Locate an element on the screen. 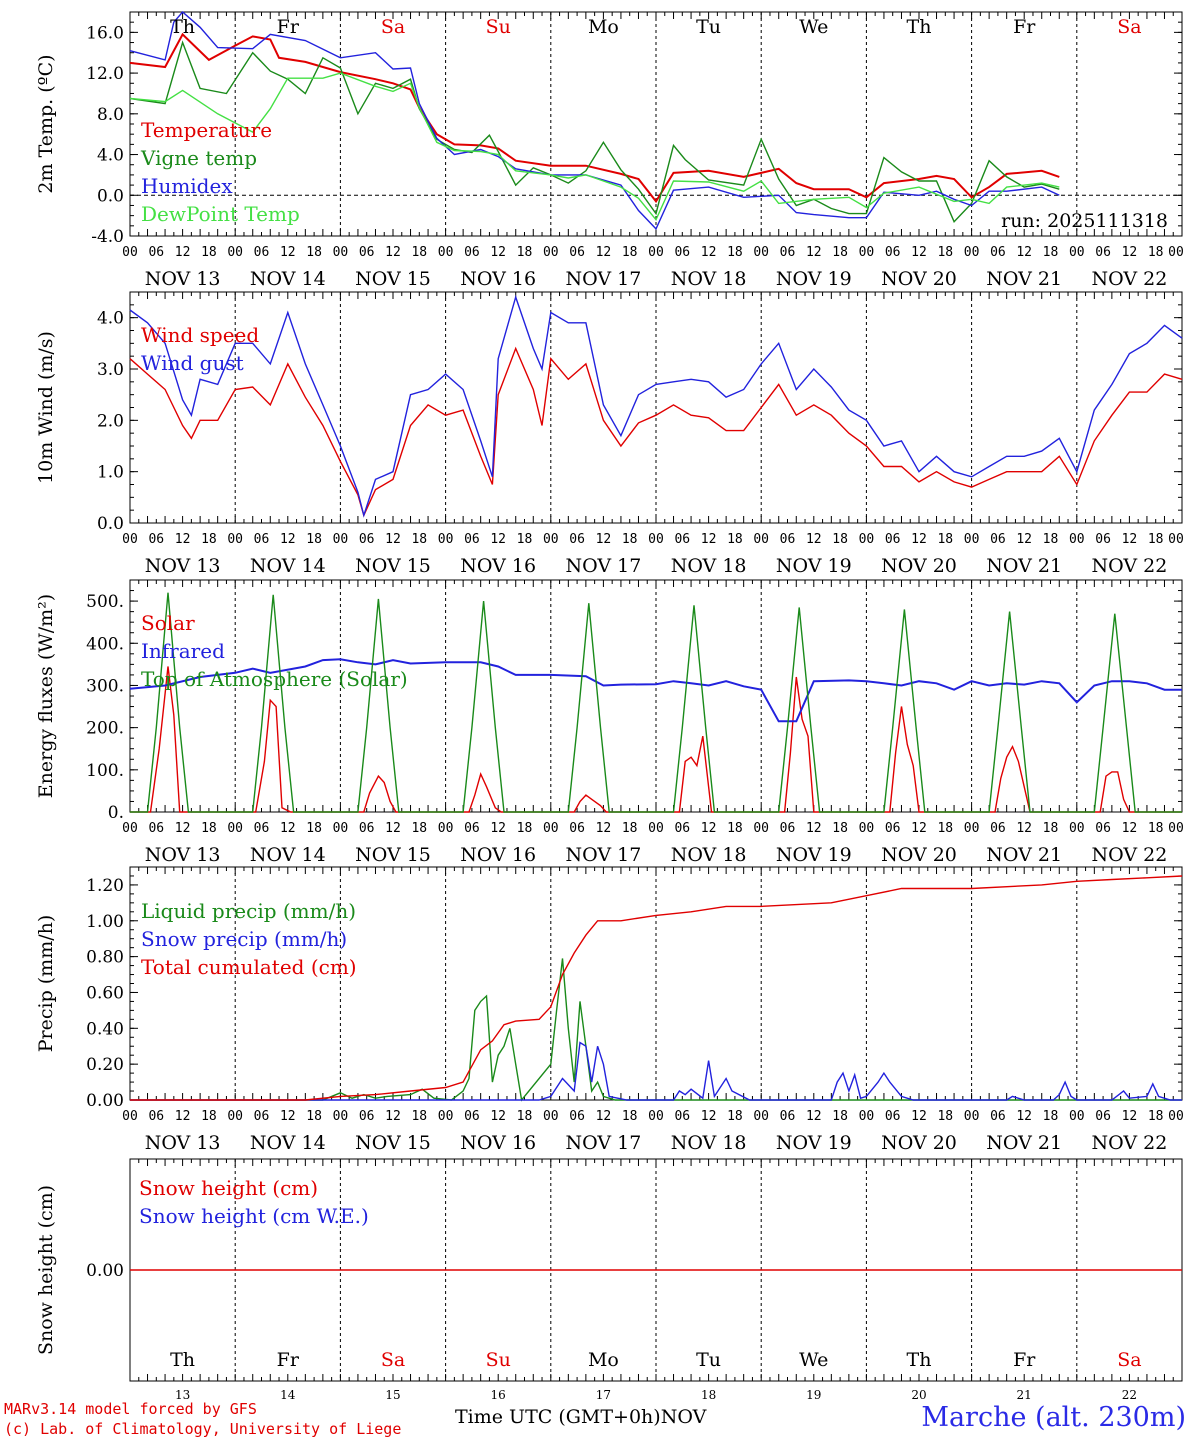 This screenshot has width=1194, height=1440. legend-entry: Top of Atmosphere (Solar) is located at coordinates (274, 679).